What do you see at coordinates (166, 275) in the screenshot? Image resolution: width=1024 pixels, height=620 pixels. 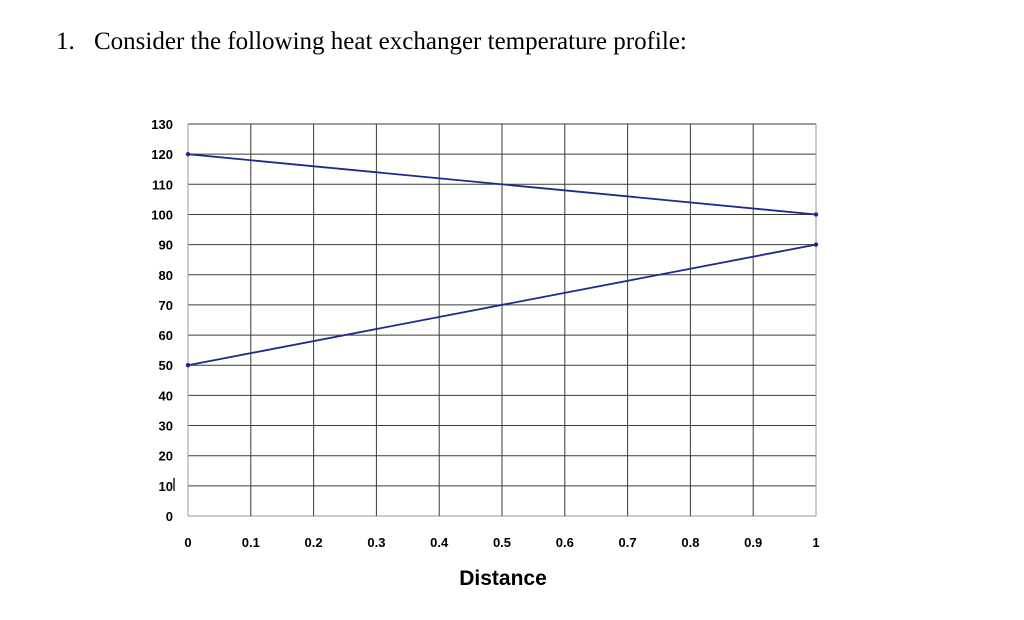 I see `y-tick-label-80: 80` at bounding box center [166, 275].